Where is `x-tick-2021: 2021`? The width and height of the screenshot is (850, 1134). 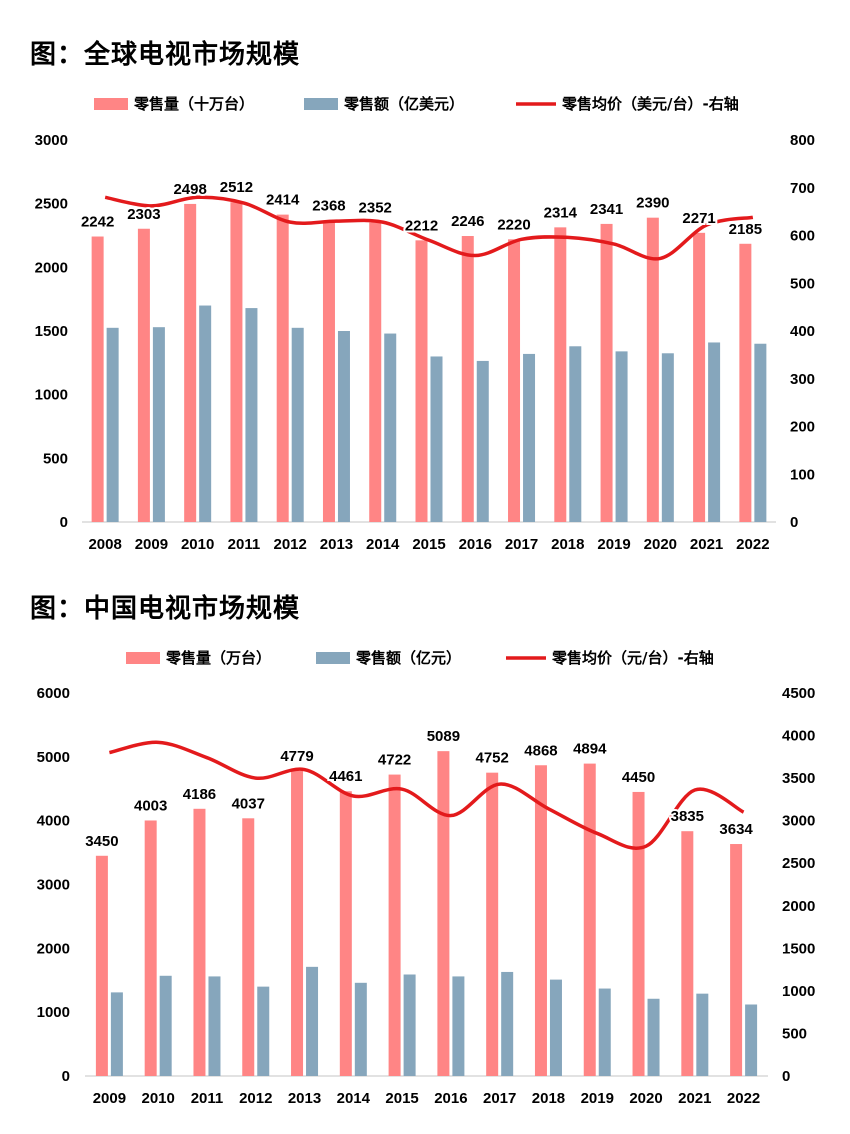
x-tick-2021: 2021 is located at coordinates (694, 1098).